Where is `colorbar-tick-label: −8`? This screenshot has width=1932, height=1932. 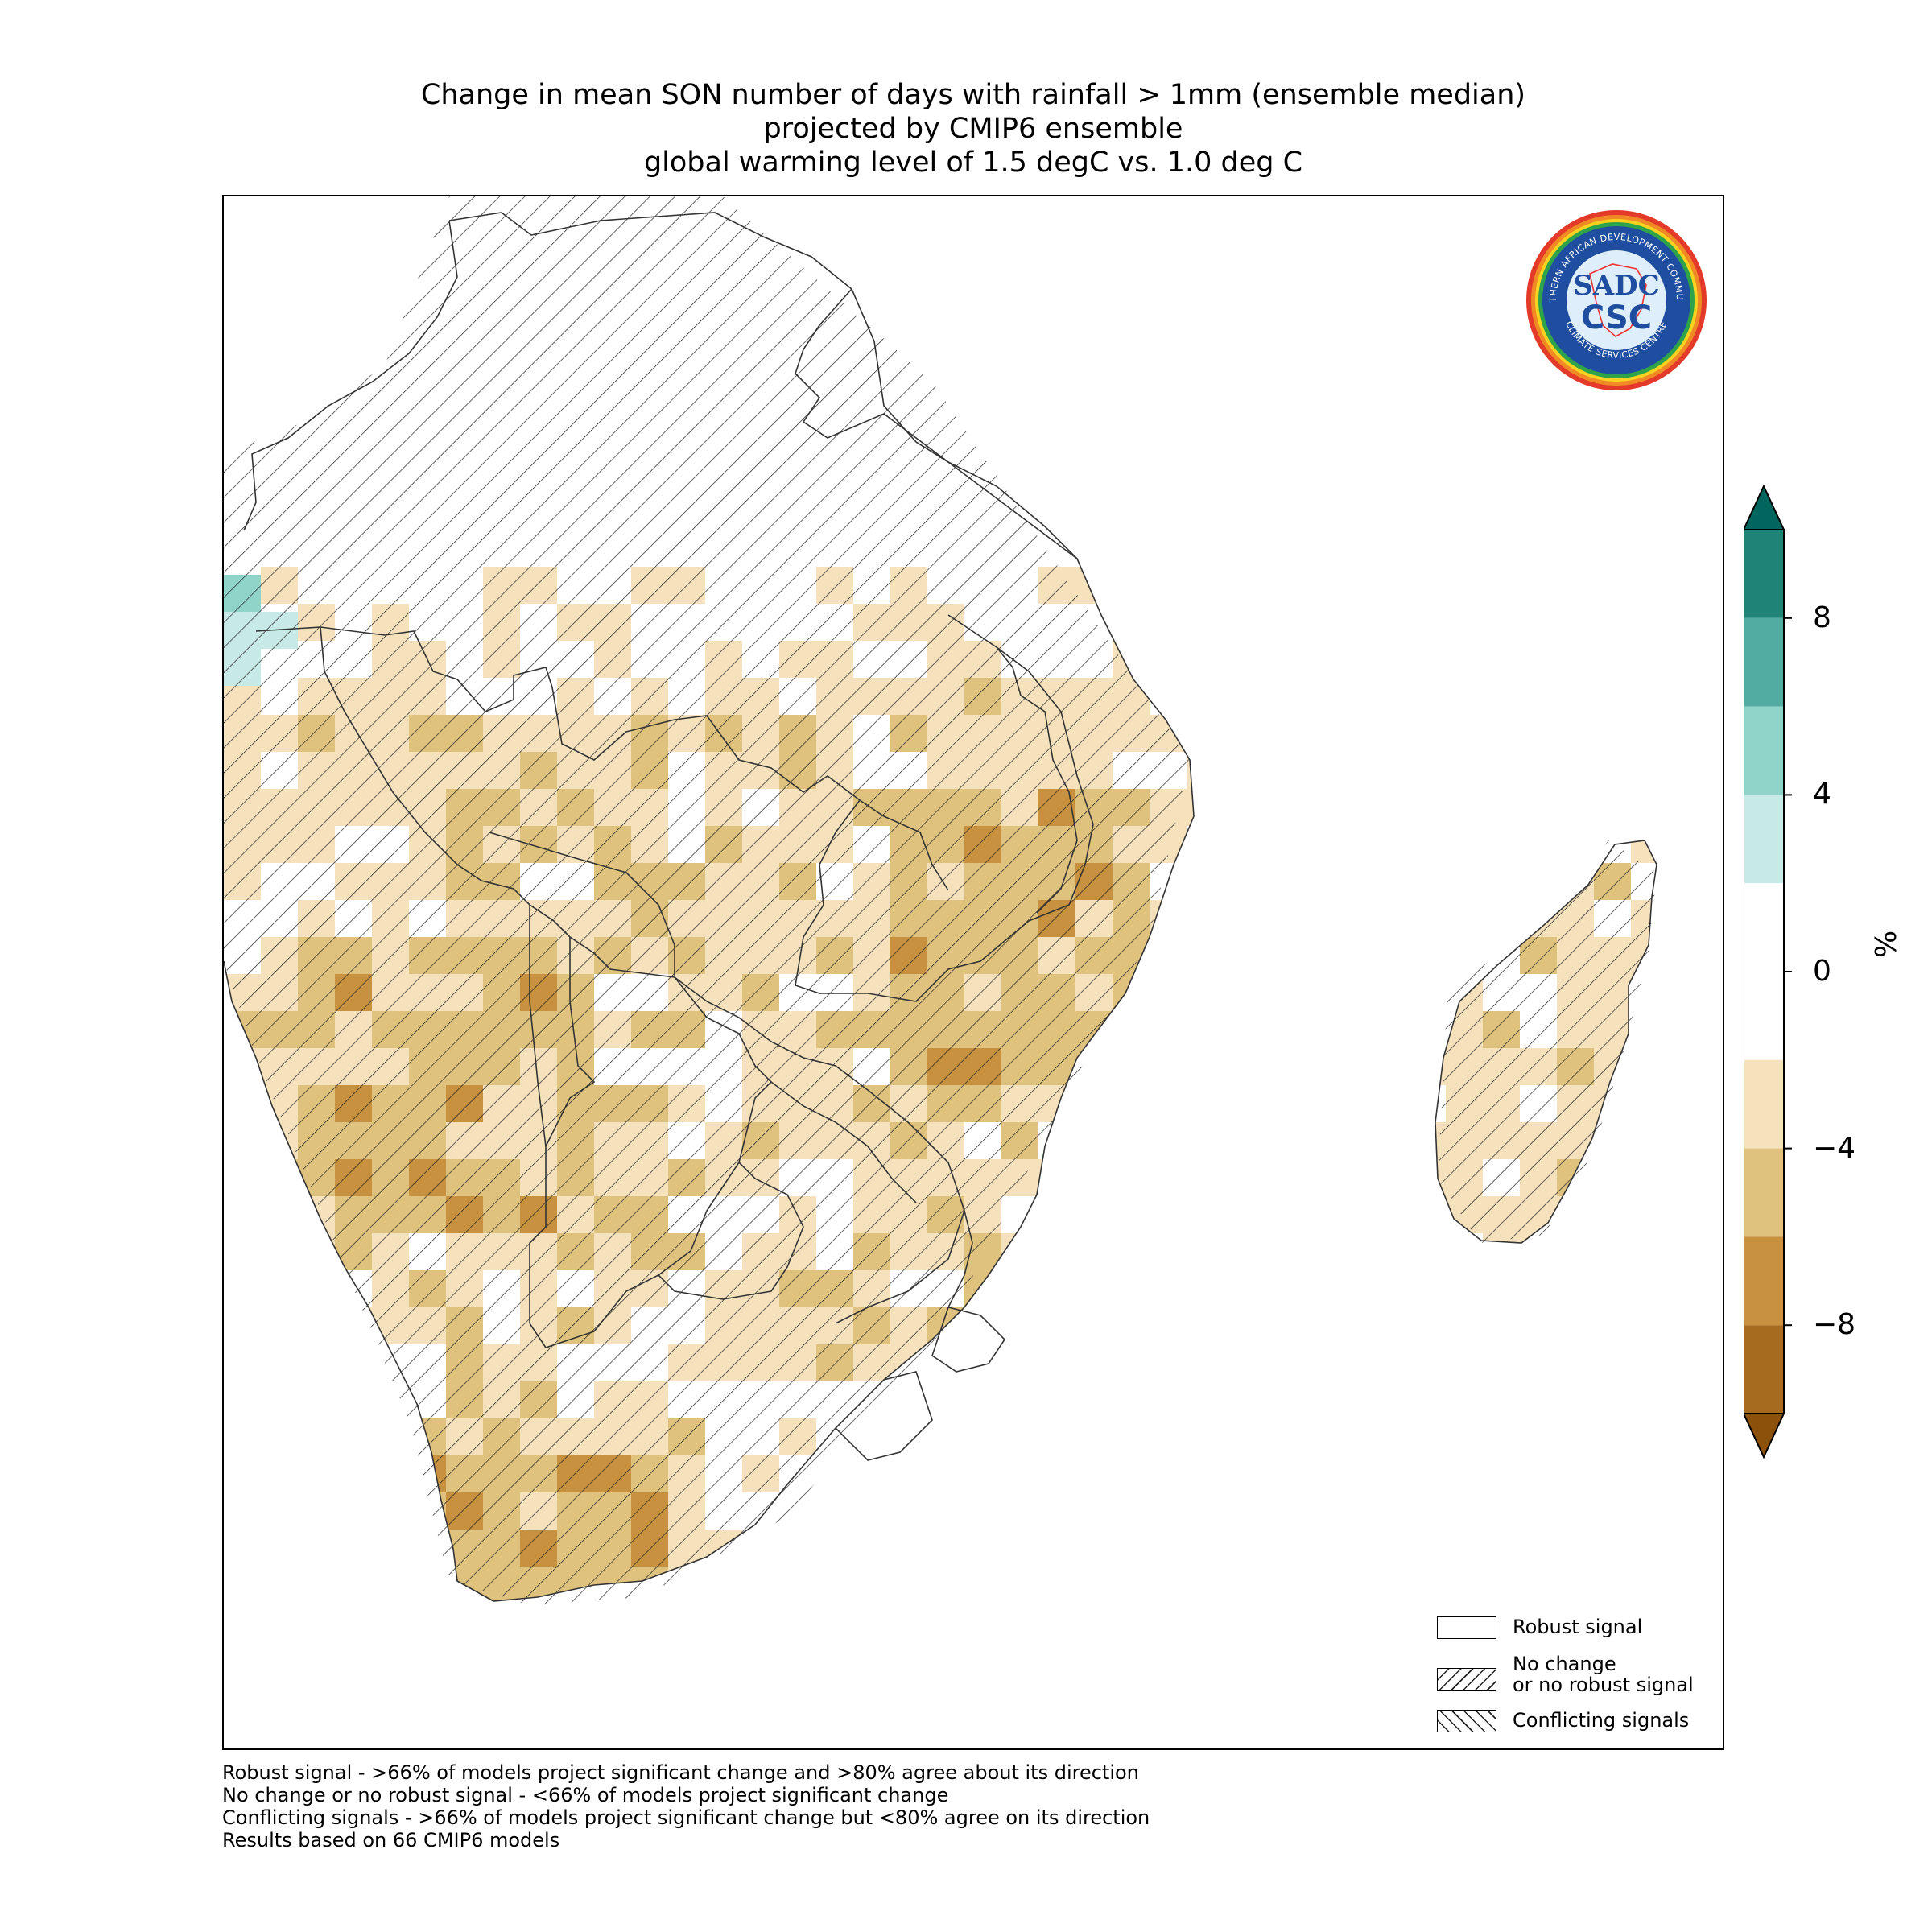
colorbar-tick-label: −8 is located at coordinates (1834, 1325).